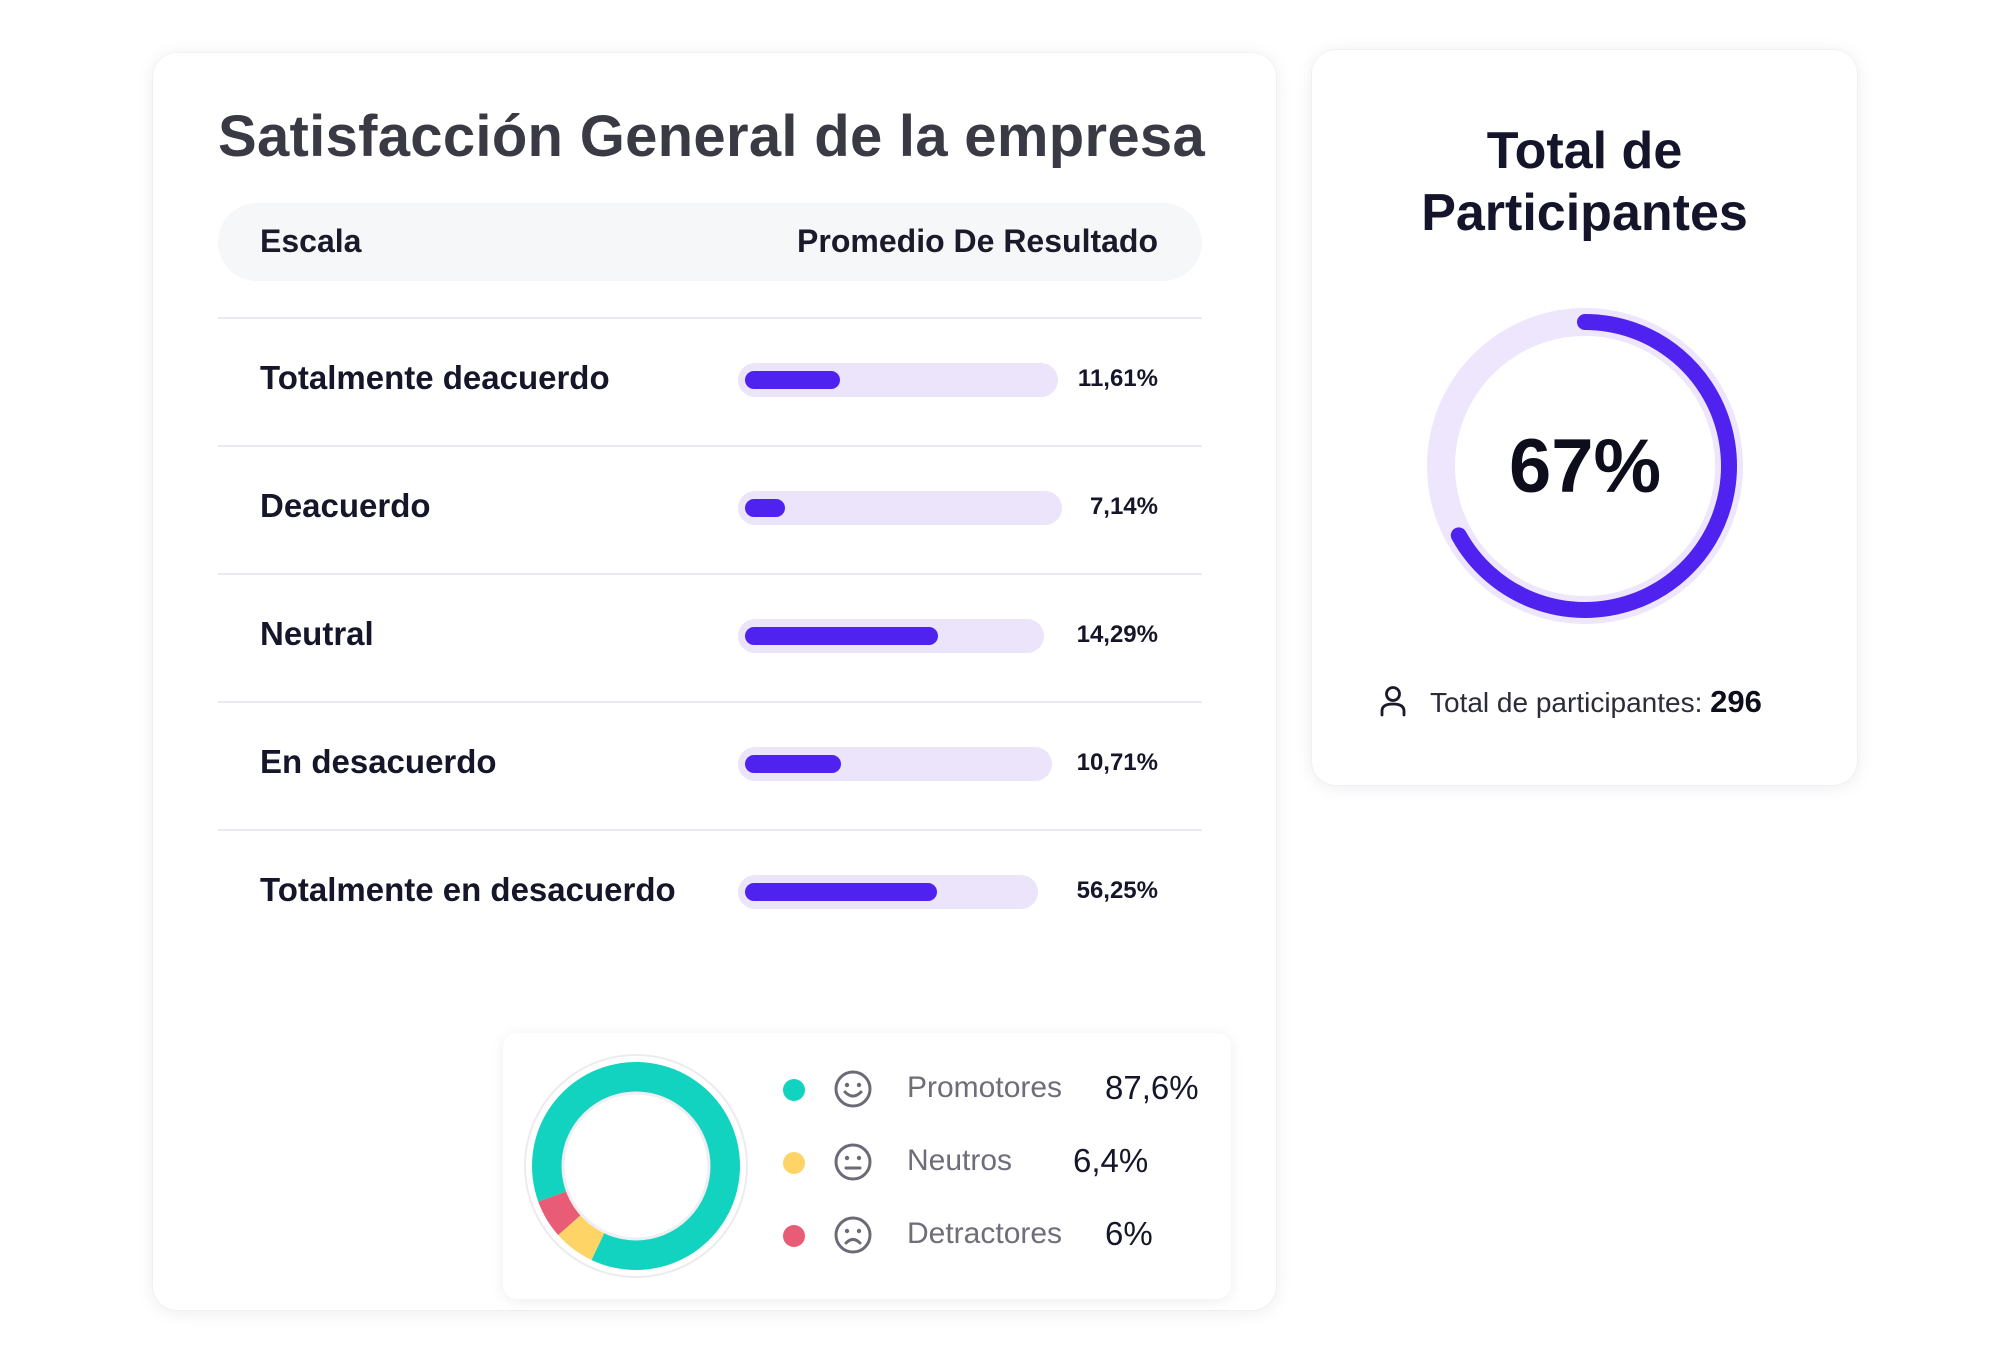  Describe the element at coordinates (468, 889) in the screenshot. I see `row-label: Totalmente en desacuerdo` at that location.